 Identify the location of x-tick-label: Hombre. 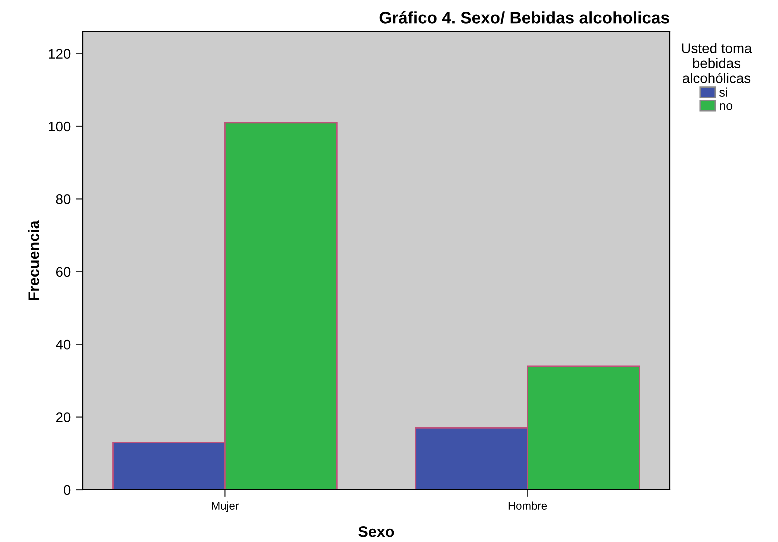
(528, 506).